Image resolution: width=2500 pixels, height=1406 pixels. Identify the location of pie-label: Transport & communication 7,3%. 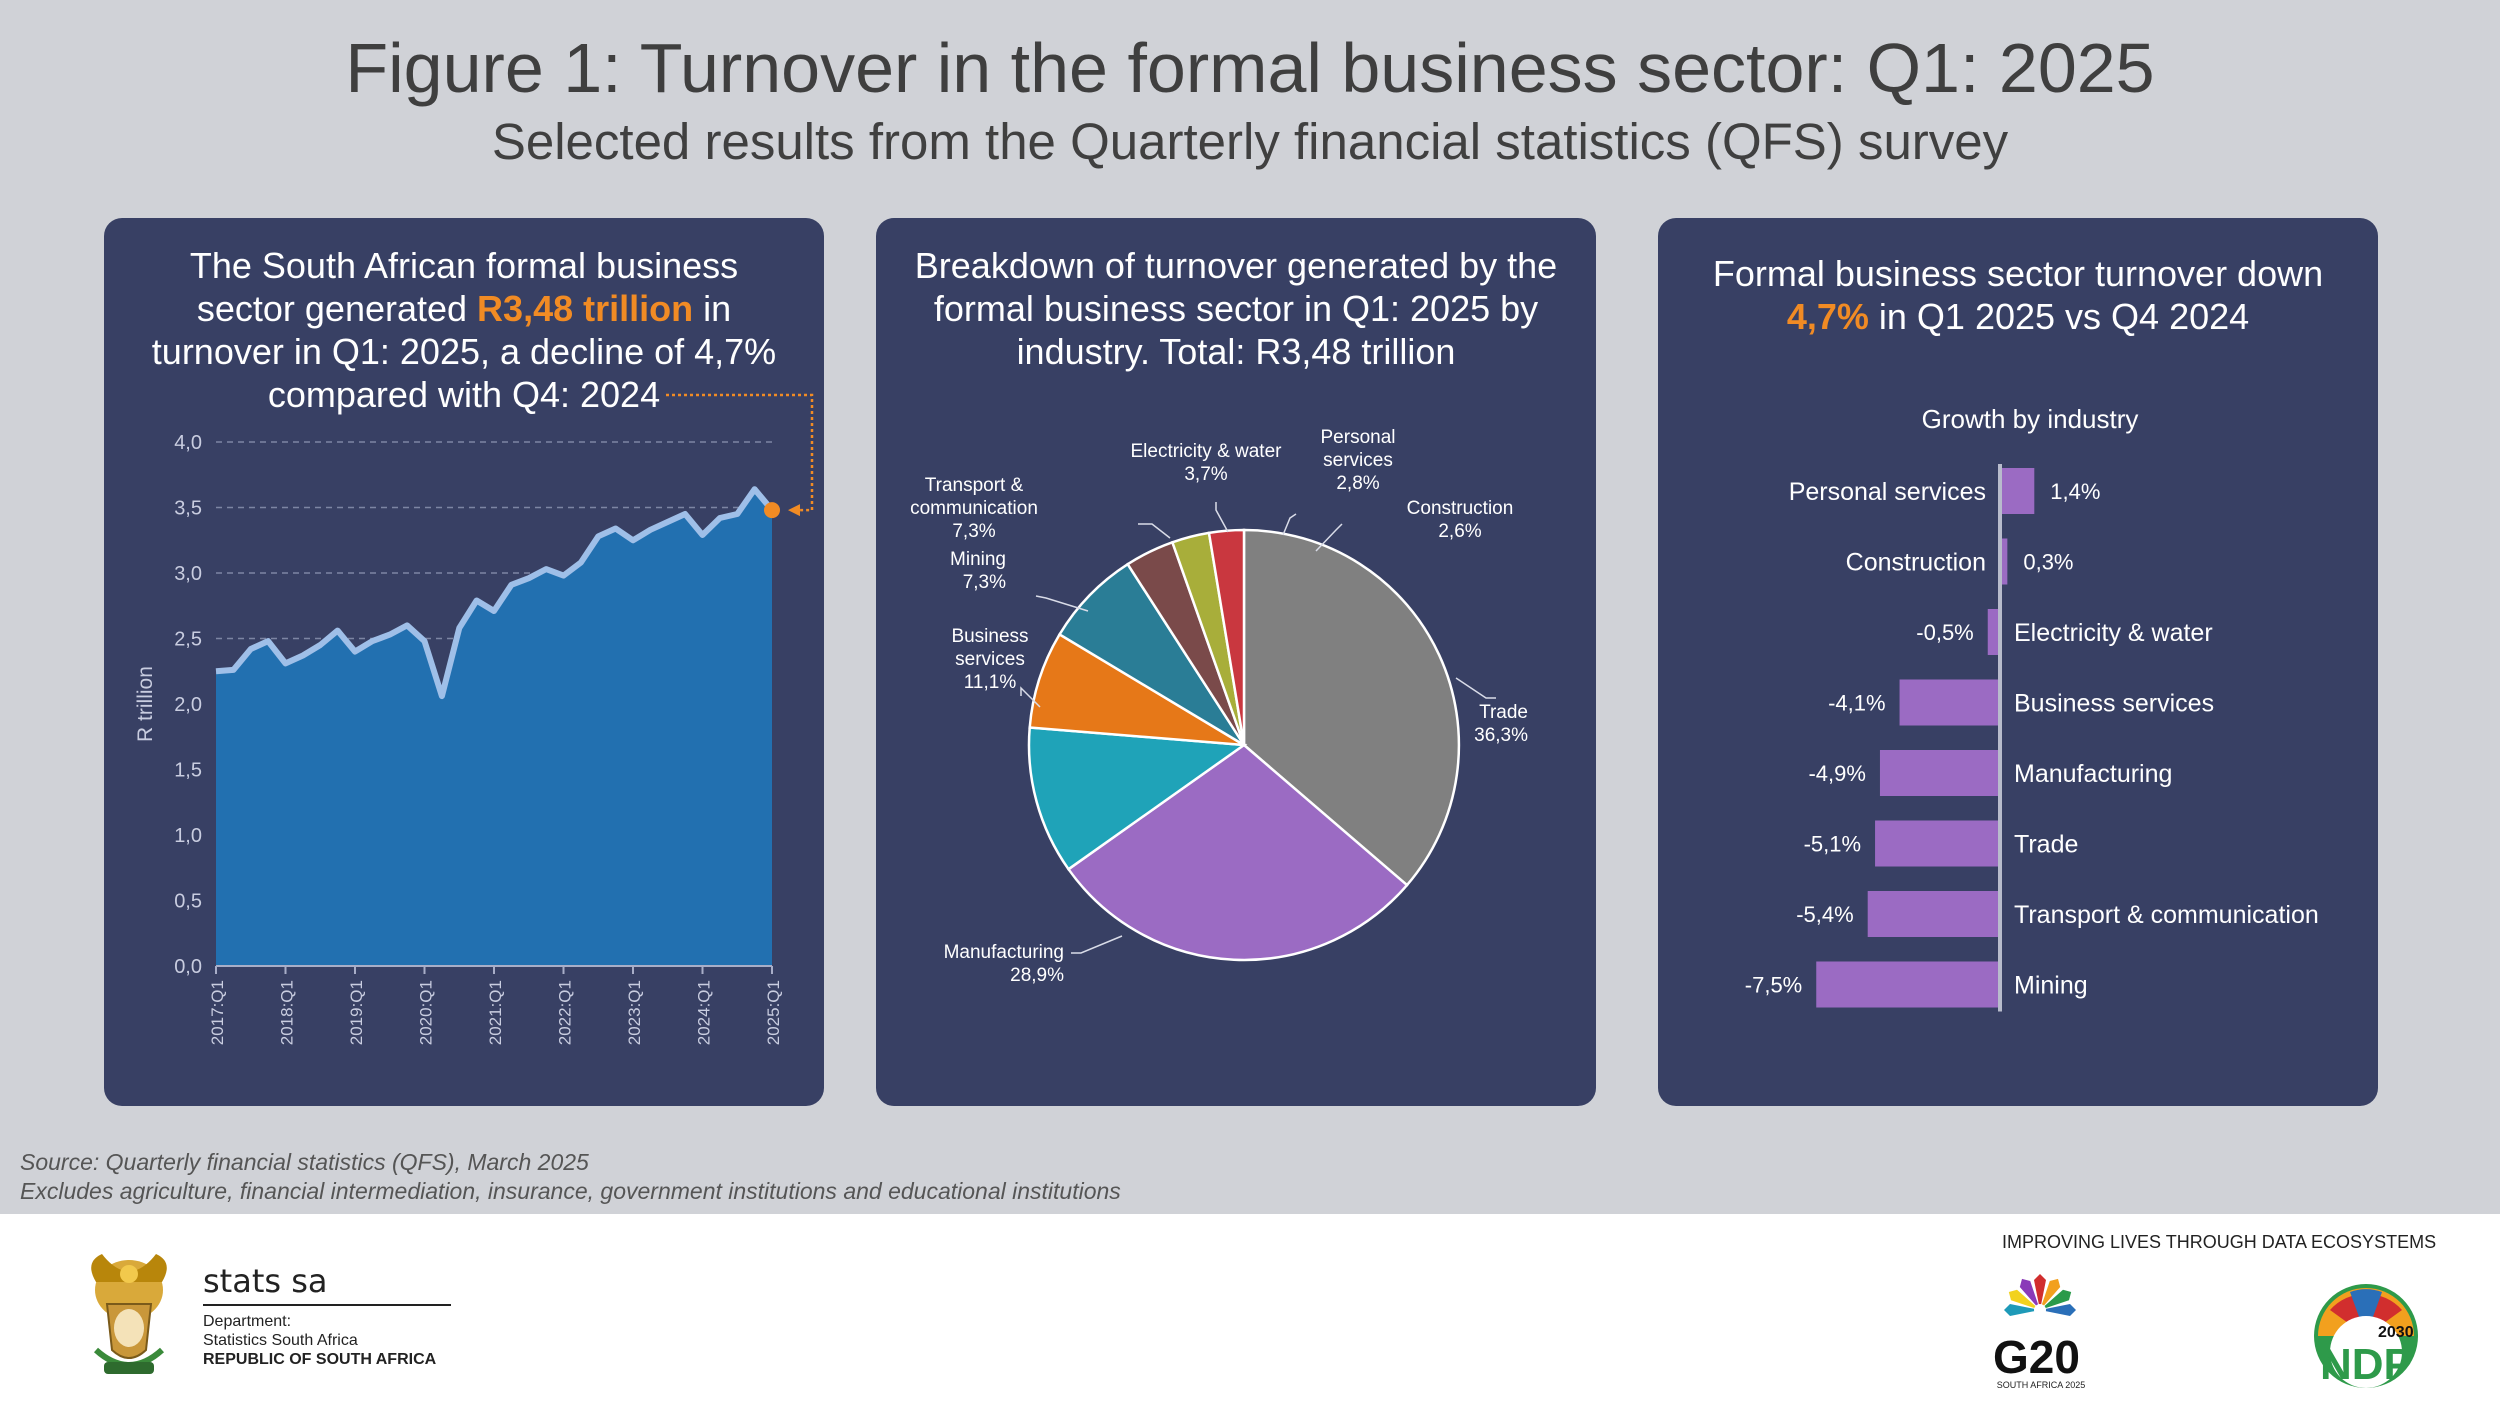
(974, 508).